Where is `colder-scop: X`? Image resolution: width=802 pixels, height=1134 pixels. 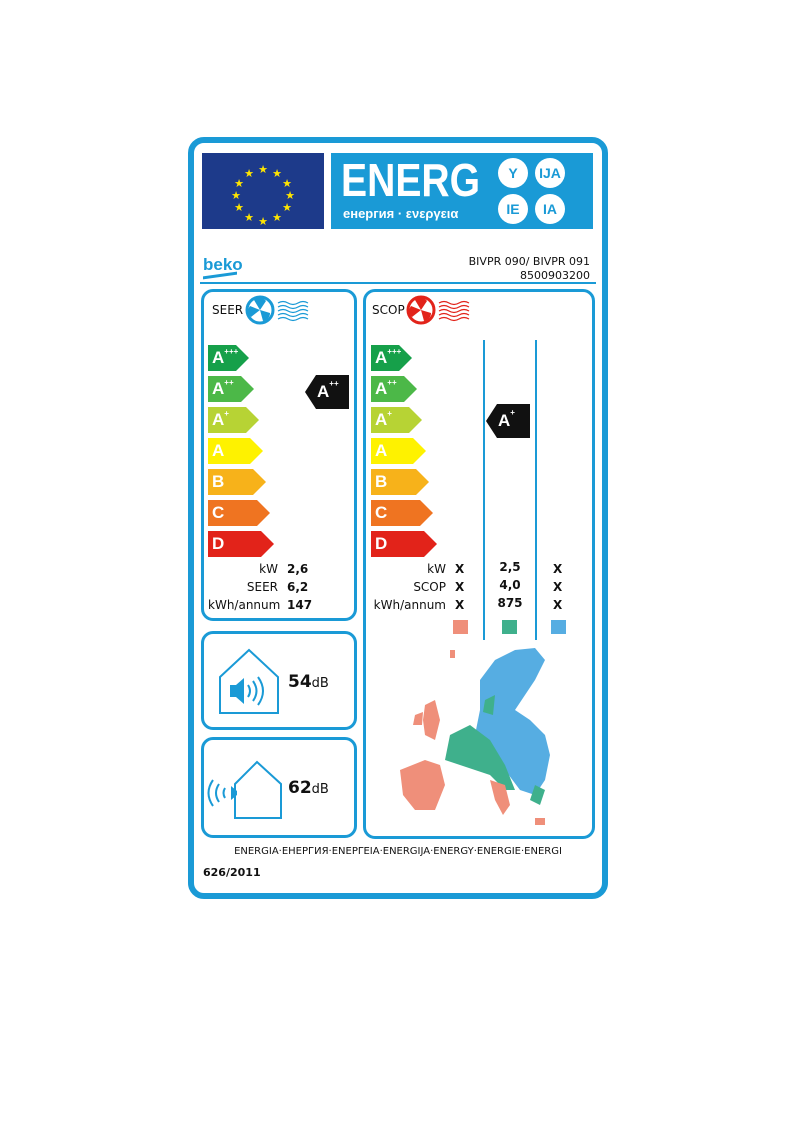 colder-scop: X is located at coordinates (460, 587).